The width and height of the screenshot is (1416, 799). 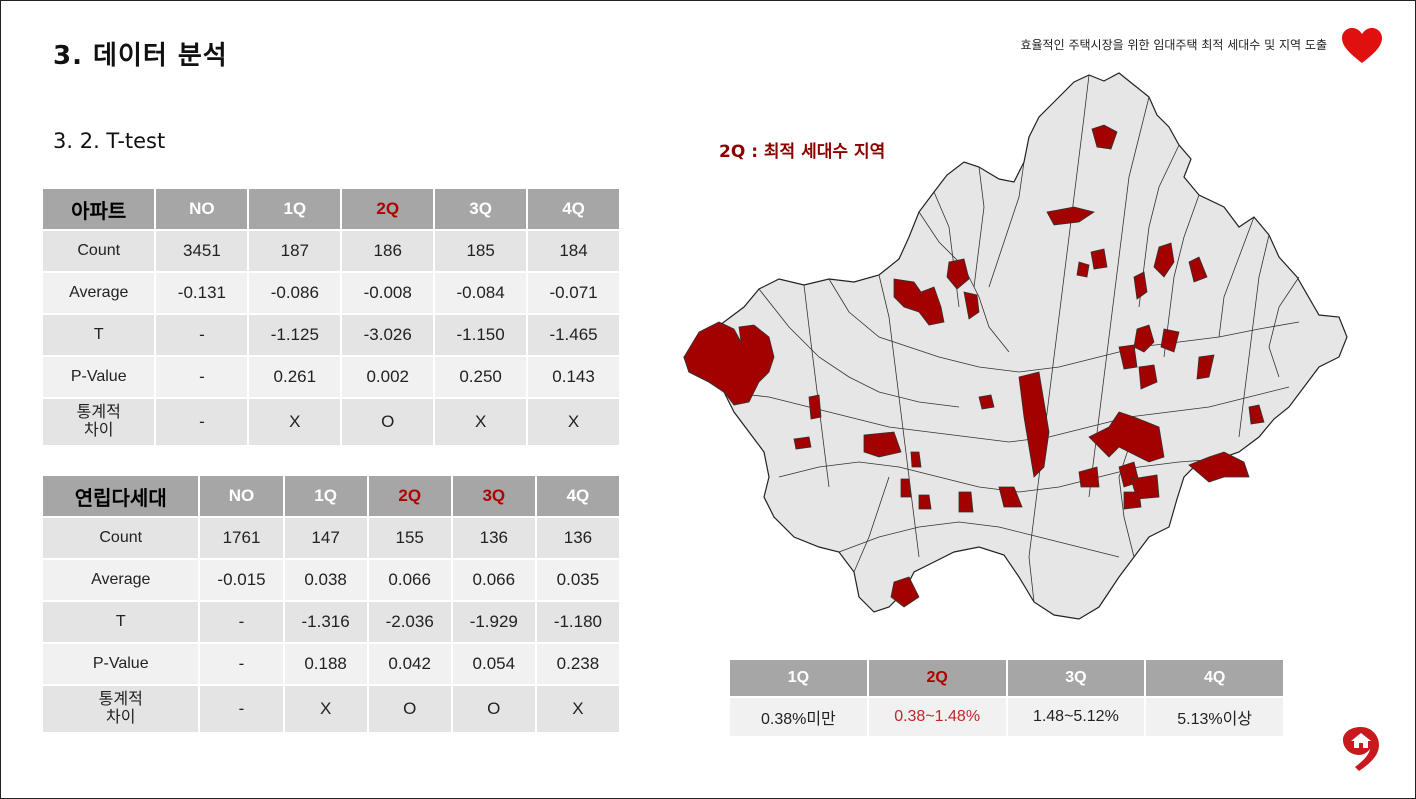 I want to click on table-row: Average -0.015 0.038 0.066 0.066 0.035, so click(x=331, y=580).